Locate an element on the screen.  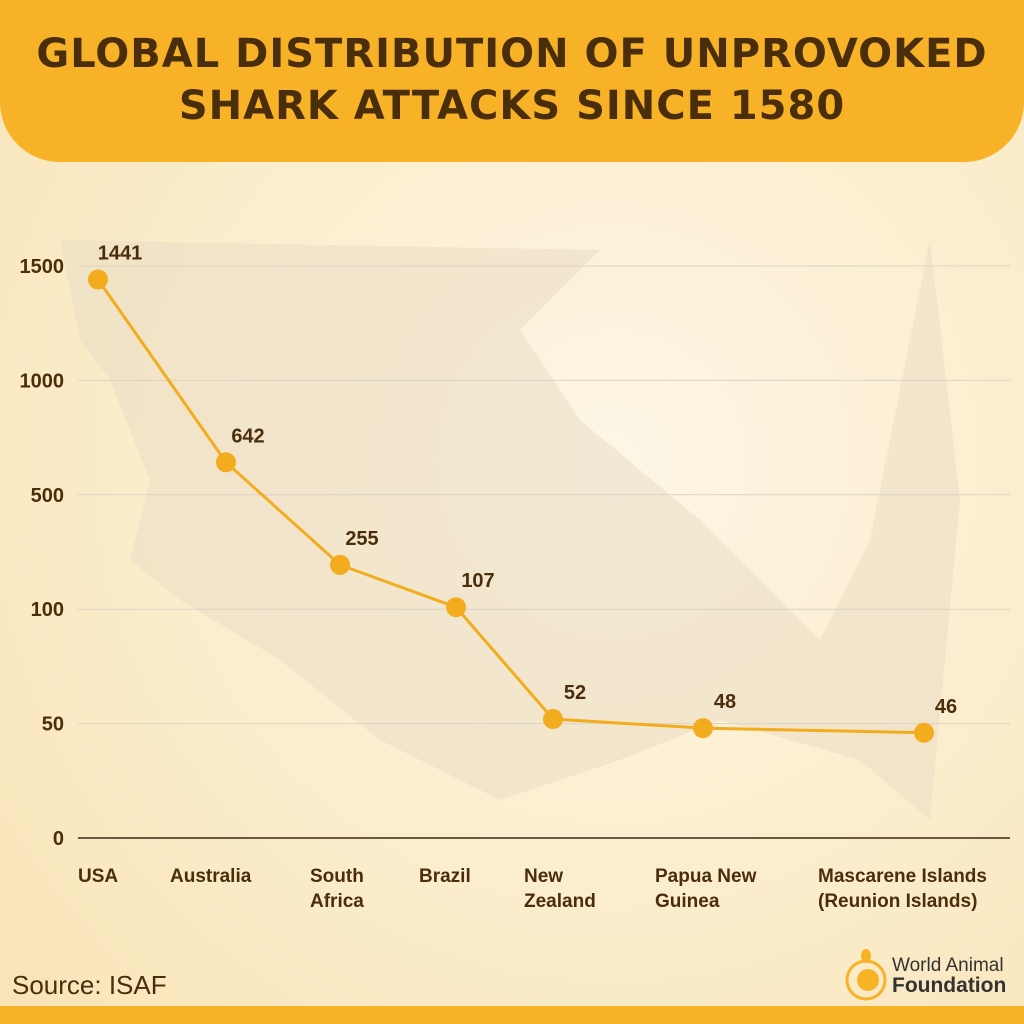
x-tick-label: New Zealand is located at coordinates (560, 889).